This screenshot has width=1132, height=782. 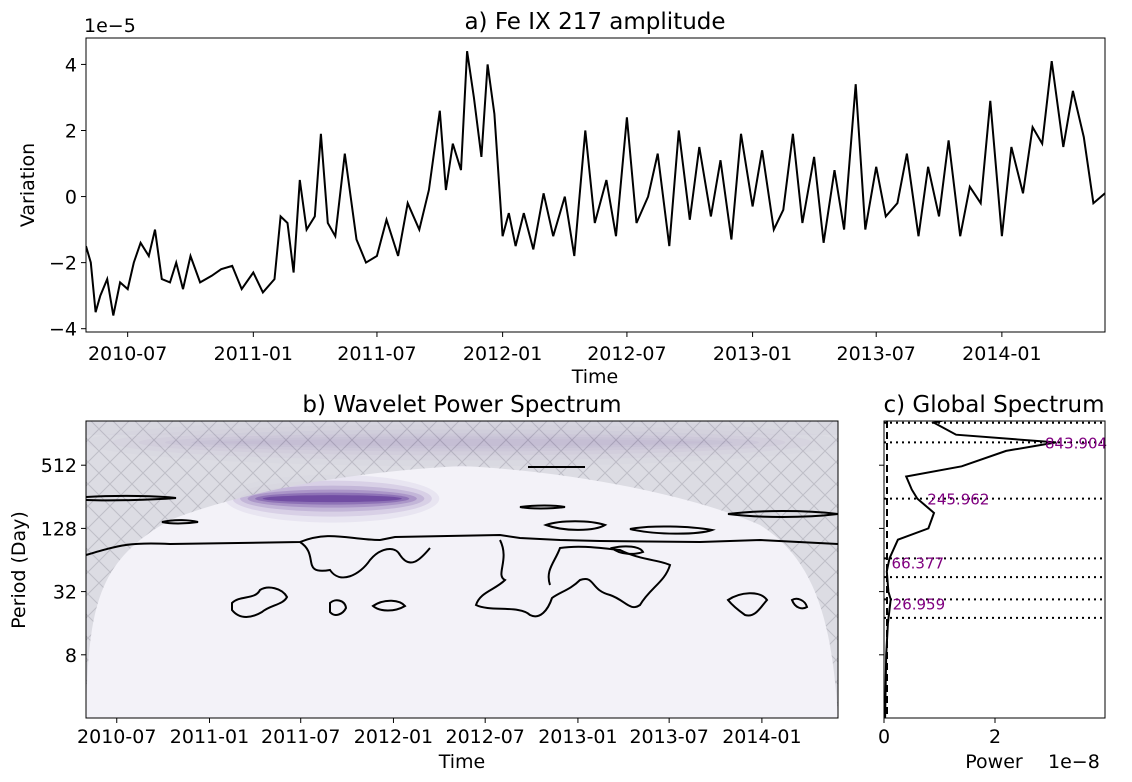 What do you see at coordinates (110, 26) in the screenshot?
I see `panel-a-offset-text: 1e−5` at bounding box center [110, 26].